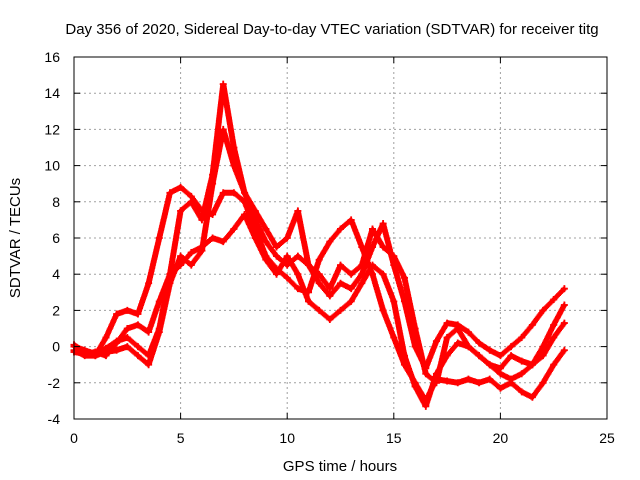 Image resolution: width=640 pixels, height=480 pixels. I want to click on y-axis-label: SDTVAR / TECUs, so click(15, 238).